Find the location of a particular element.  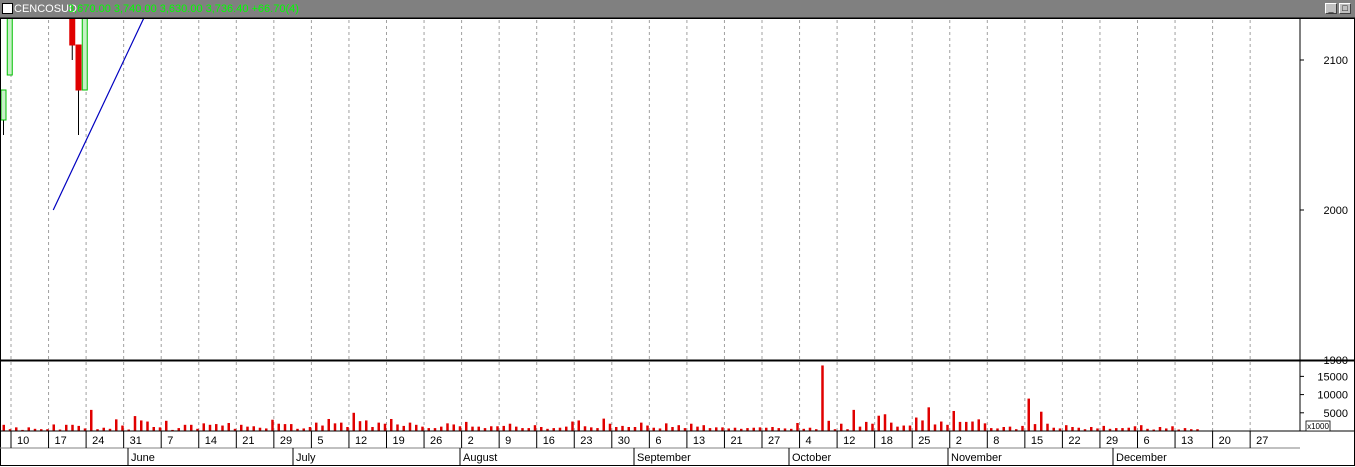

day-tick-label-10: 19 is located at coordinates (399, 441).